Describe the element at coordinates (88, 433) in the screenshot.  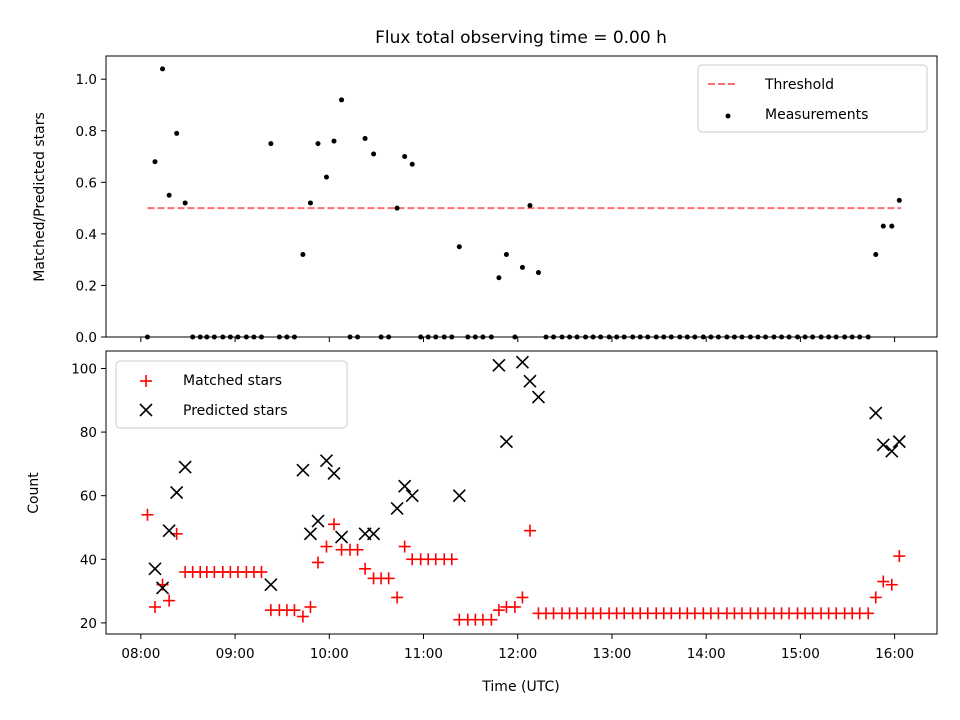
I see `bottom-y-tick-label: 80` at that location.